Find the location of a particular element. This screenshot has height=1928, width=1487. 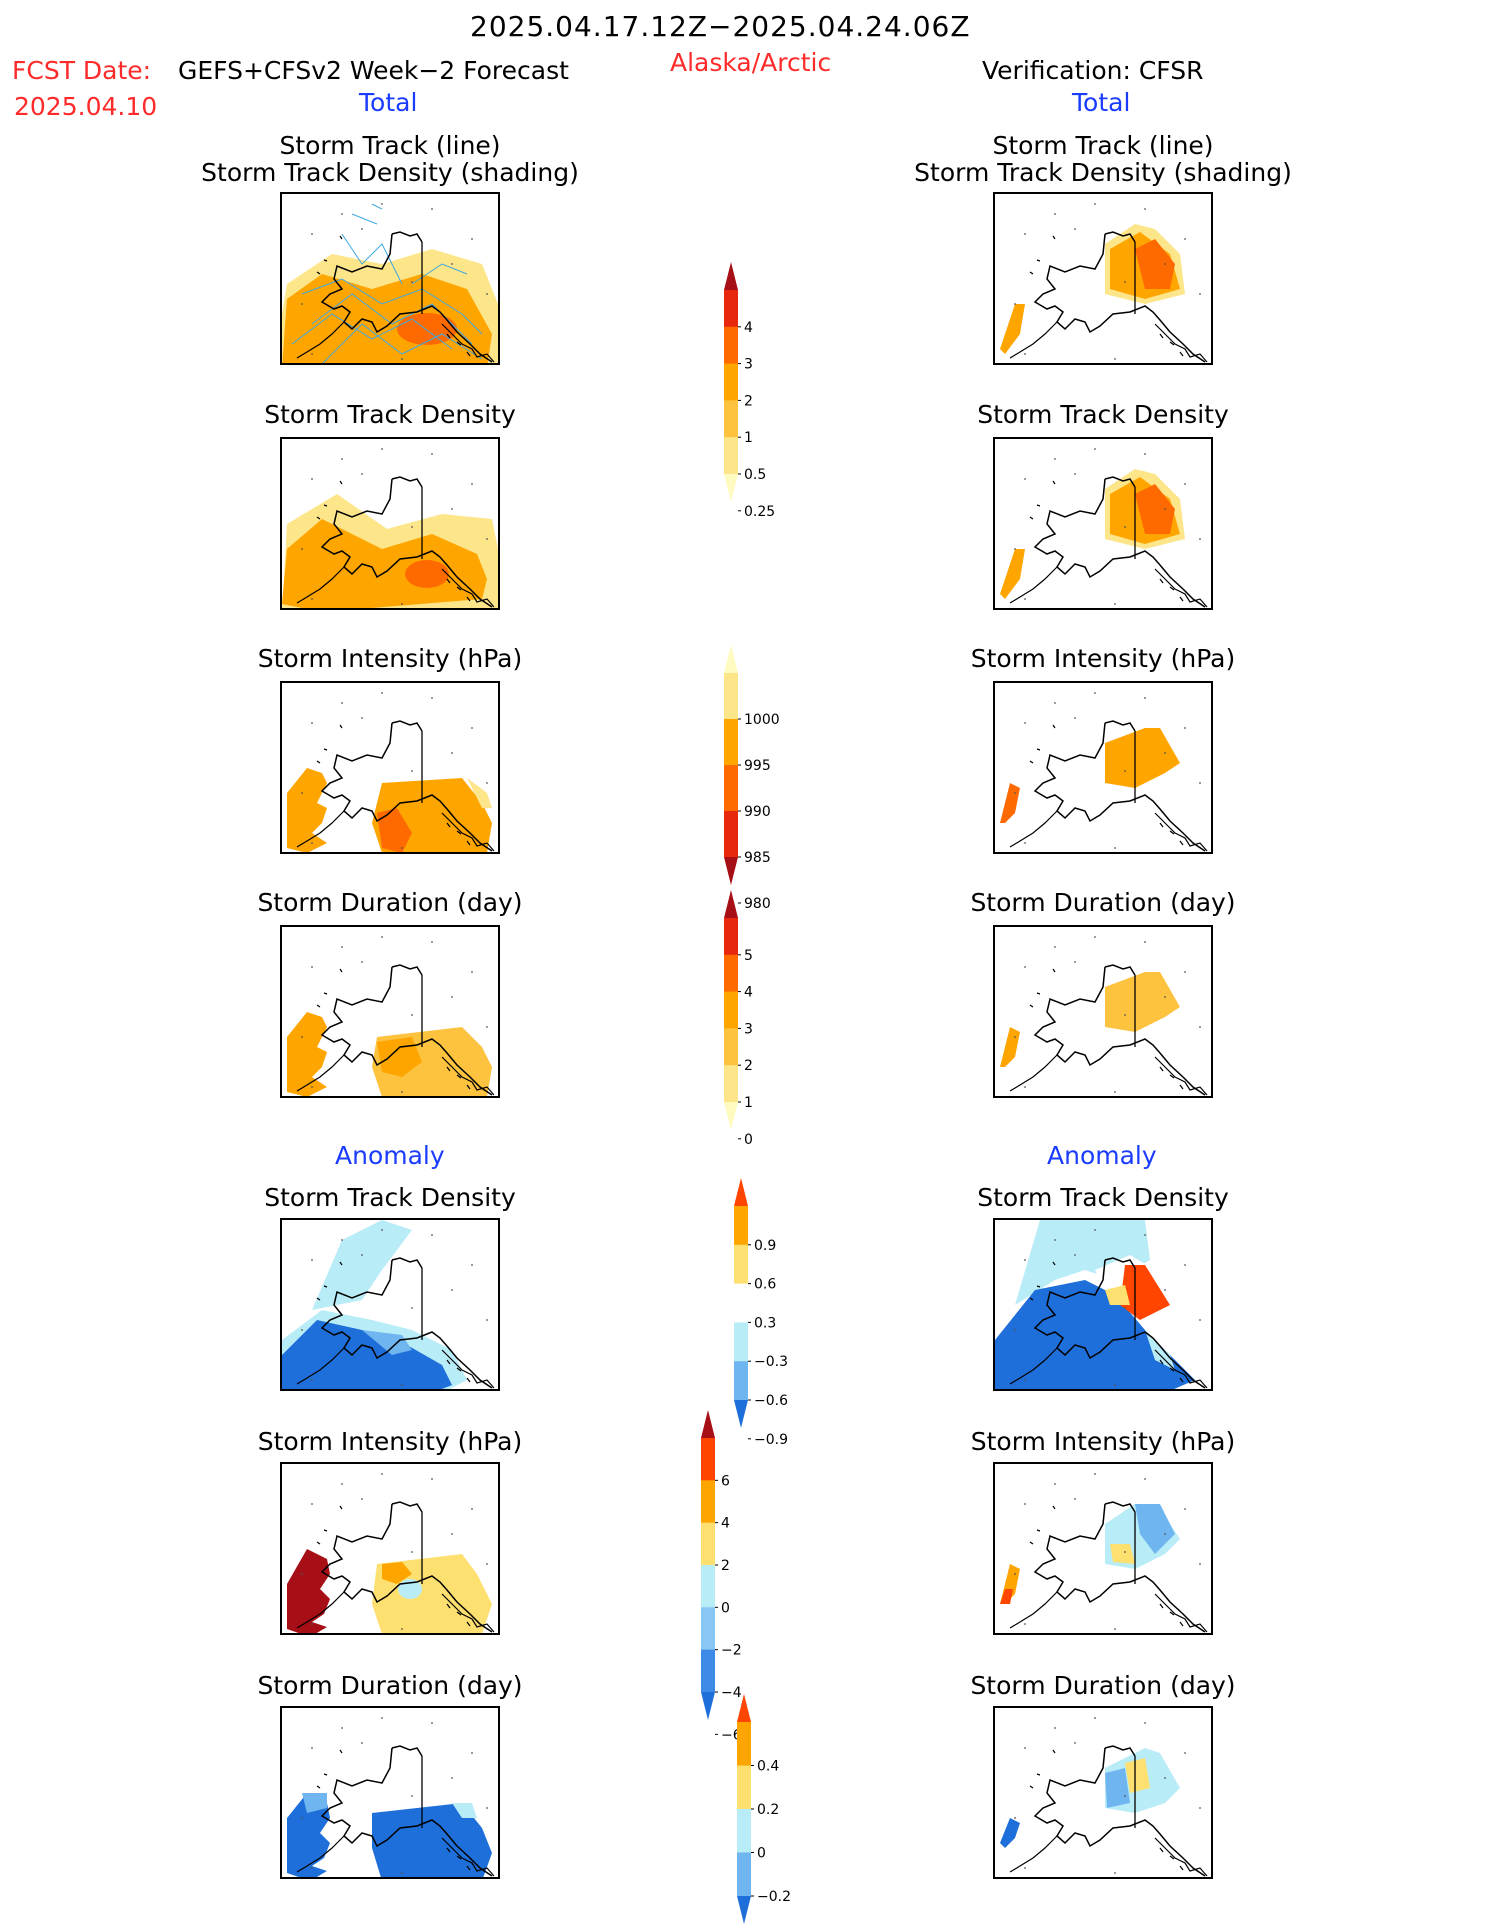

colorbar-label: 0.6 is located at coordinates (765, 1285).